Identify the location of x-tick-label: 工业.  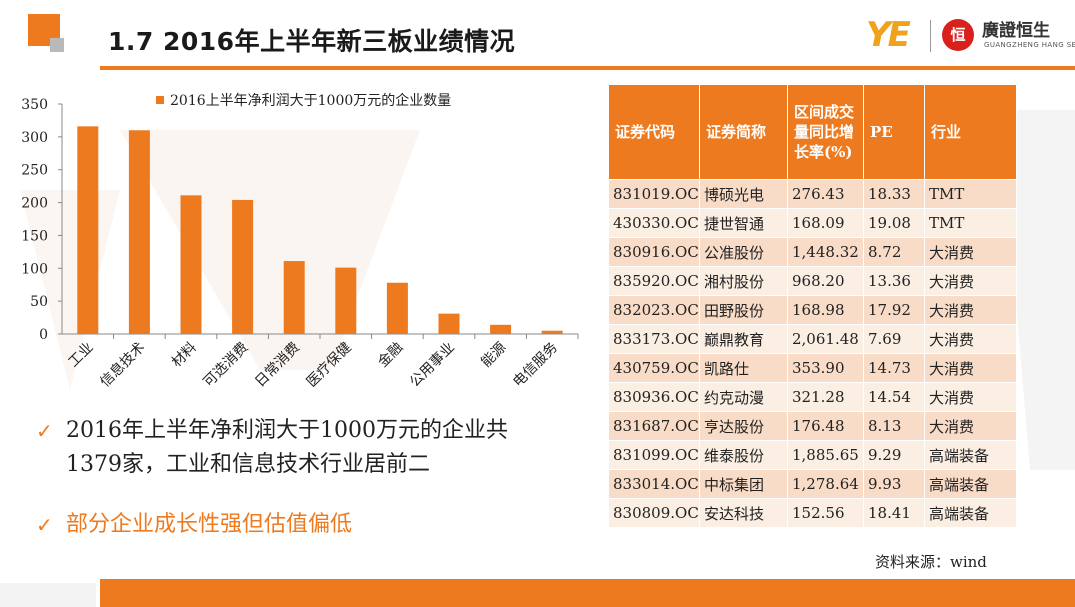
(81, 355).